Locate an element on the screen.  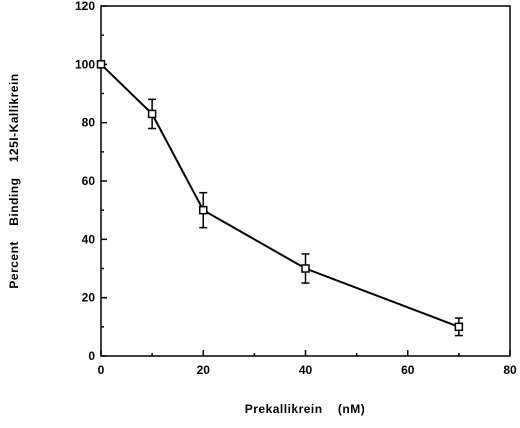
x-axis-title: Prekallikrein (nM) is located at coordinates (305, 409).